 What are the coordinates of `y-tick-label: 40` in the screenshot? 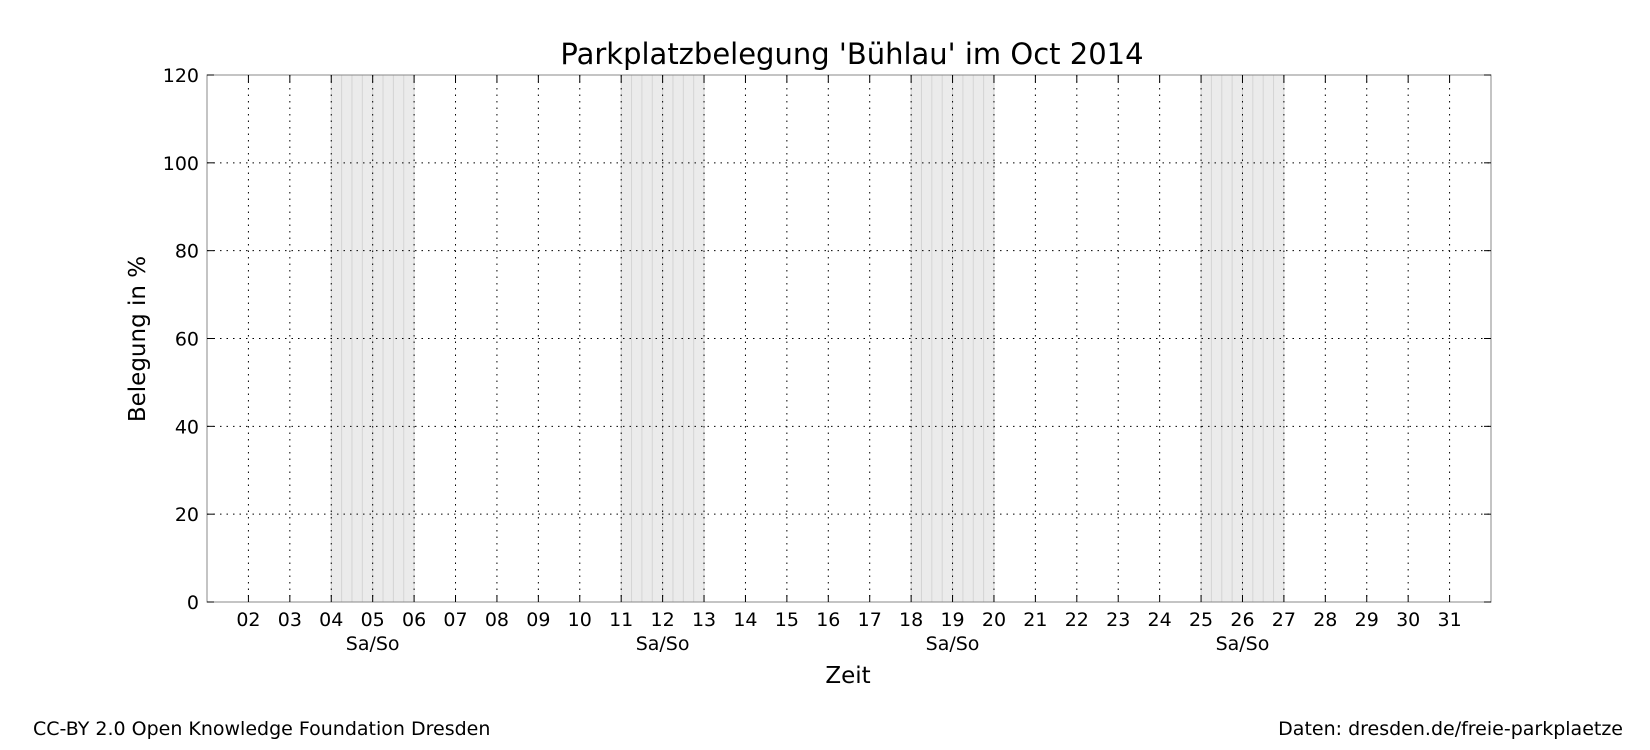 It's located at (187, 427).